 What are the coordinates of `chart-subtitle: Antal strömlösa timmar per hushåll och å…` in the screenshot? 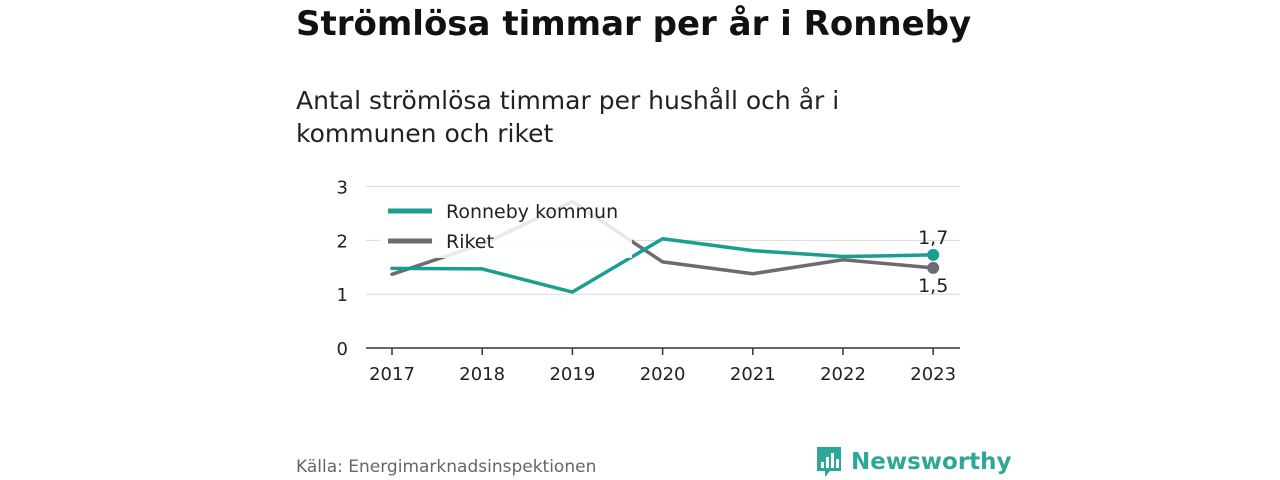 It's located at (568, 117).